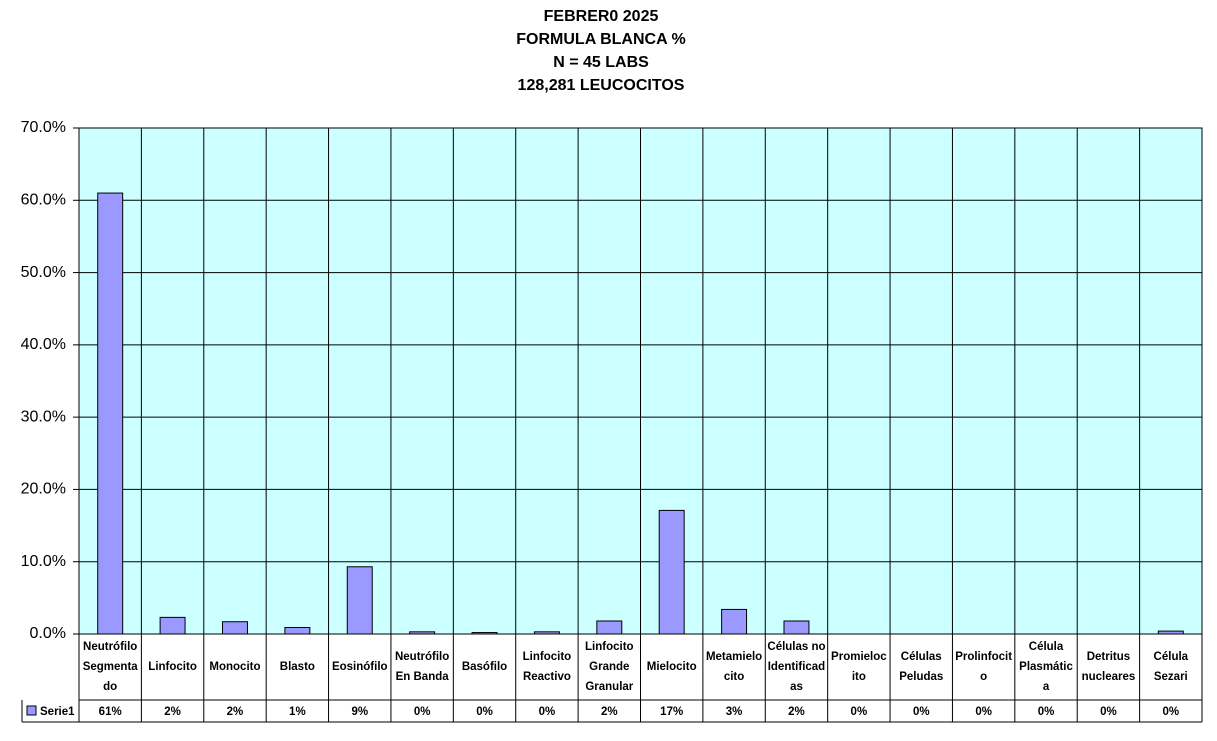 This screenshot has width=1217, height=741. I want to click on x-tick-label: Identificad, so click(797, 667).